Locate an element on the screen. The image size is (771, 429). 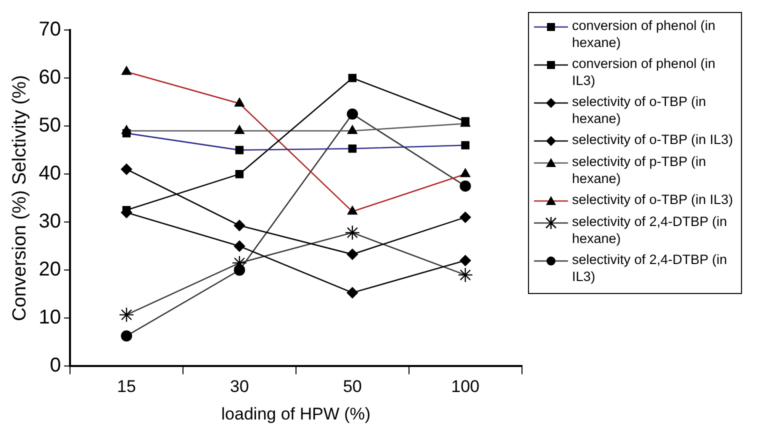
y-tick-label: 30 is located at coordinates (50, 221).